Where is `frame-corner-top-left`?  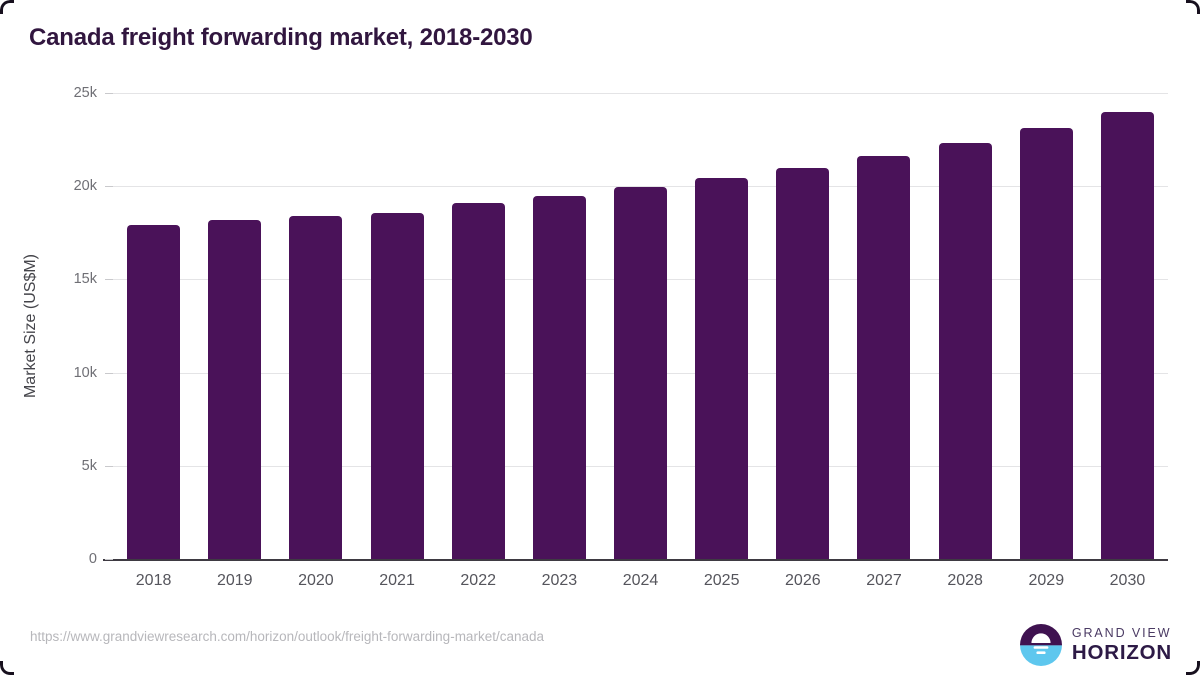 frame-corner-top-left is located at coordinates (7, 7).